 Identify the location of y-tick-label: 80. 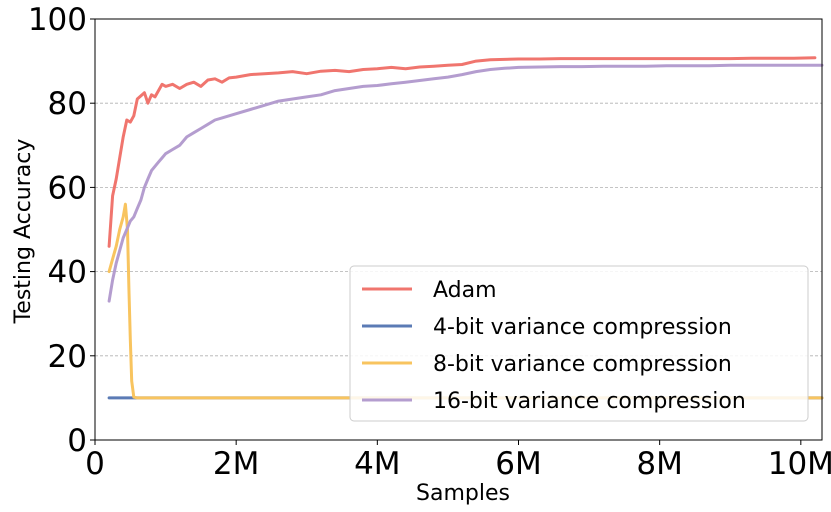
(67, 104).